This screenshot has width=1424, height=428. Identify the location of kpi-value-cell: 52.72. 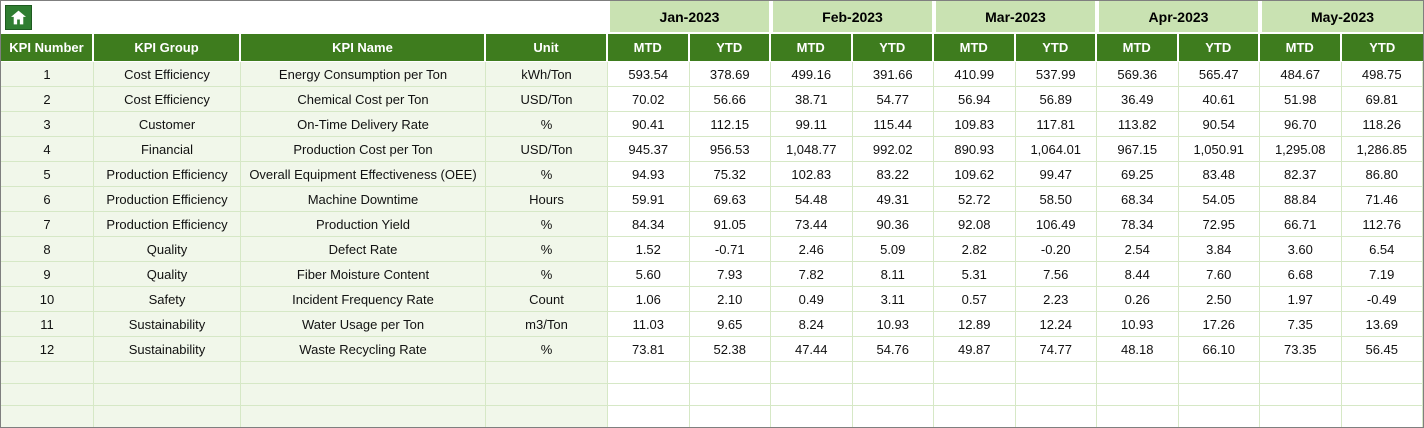
(975, 199).